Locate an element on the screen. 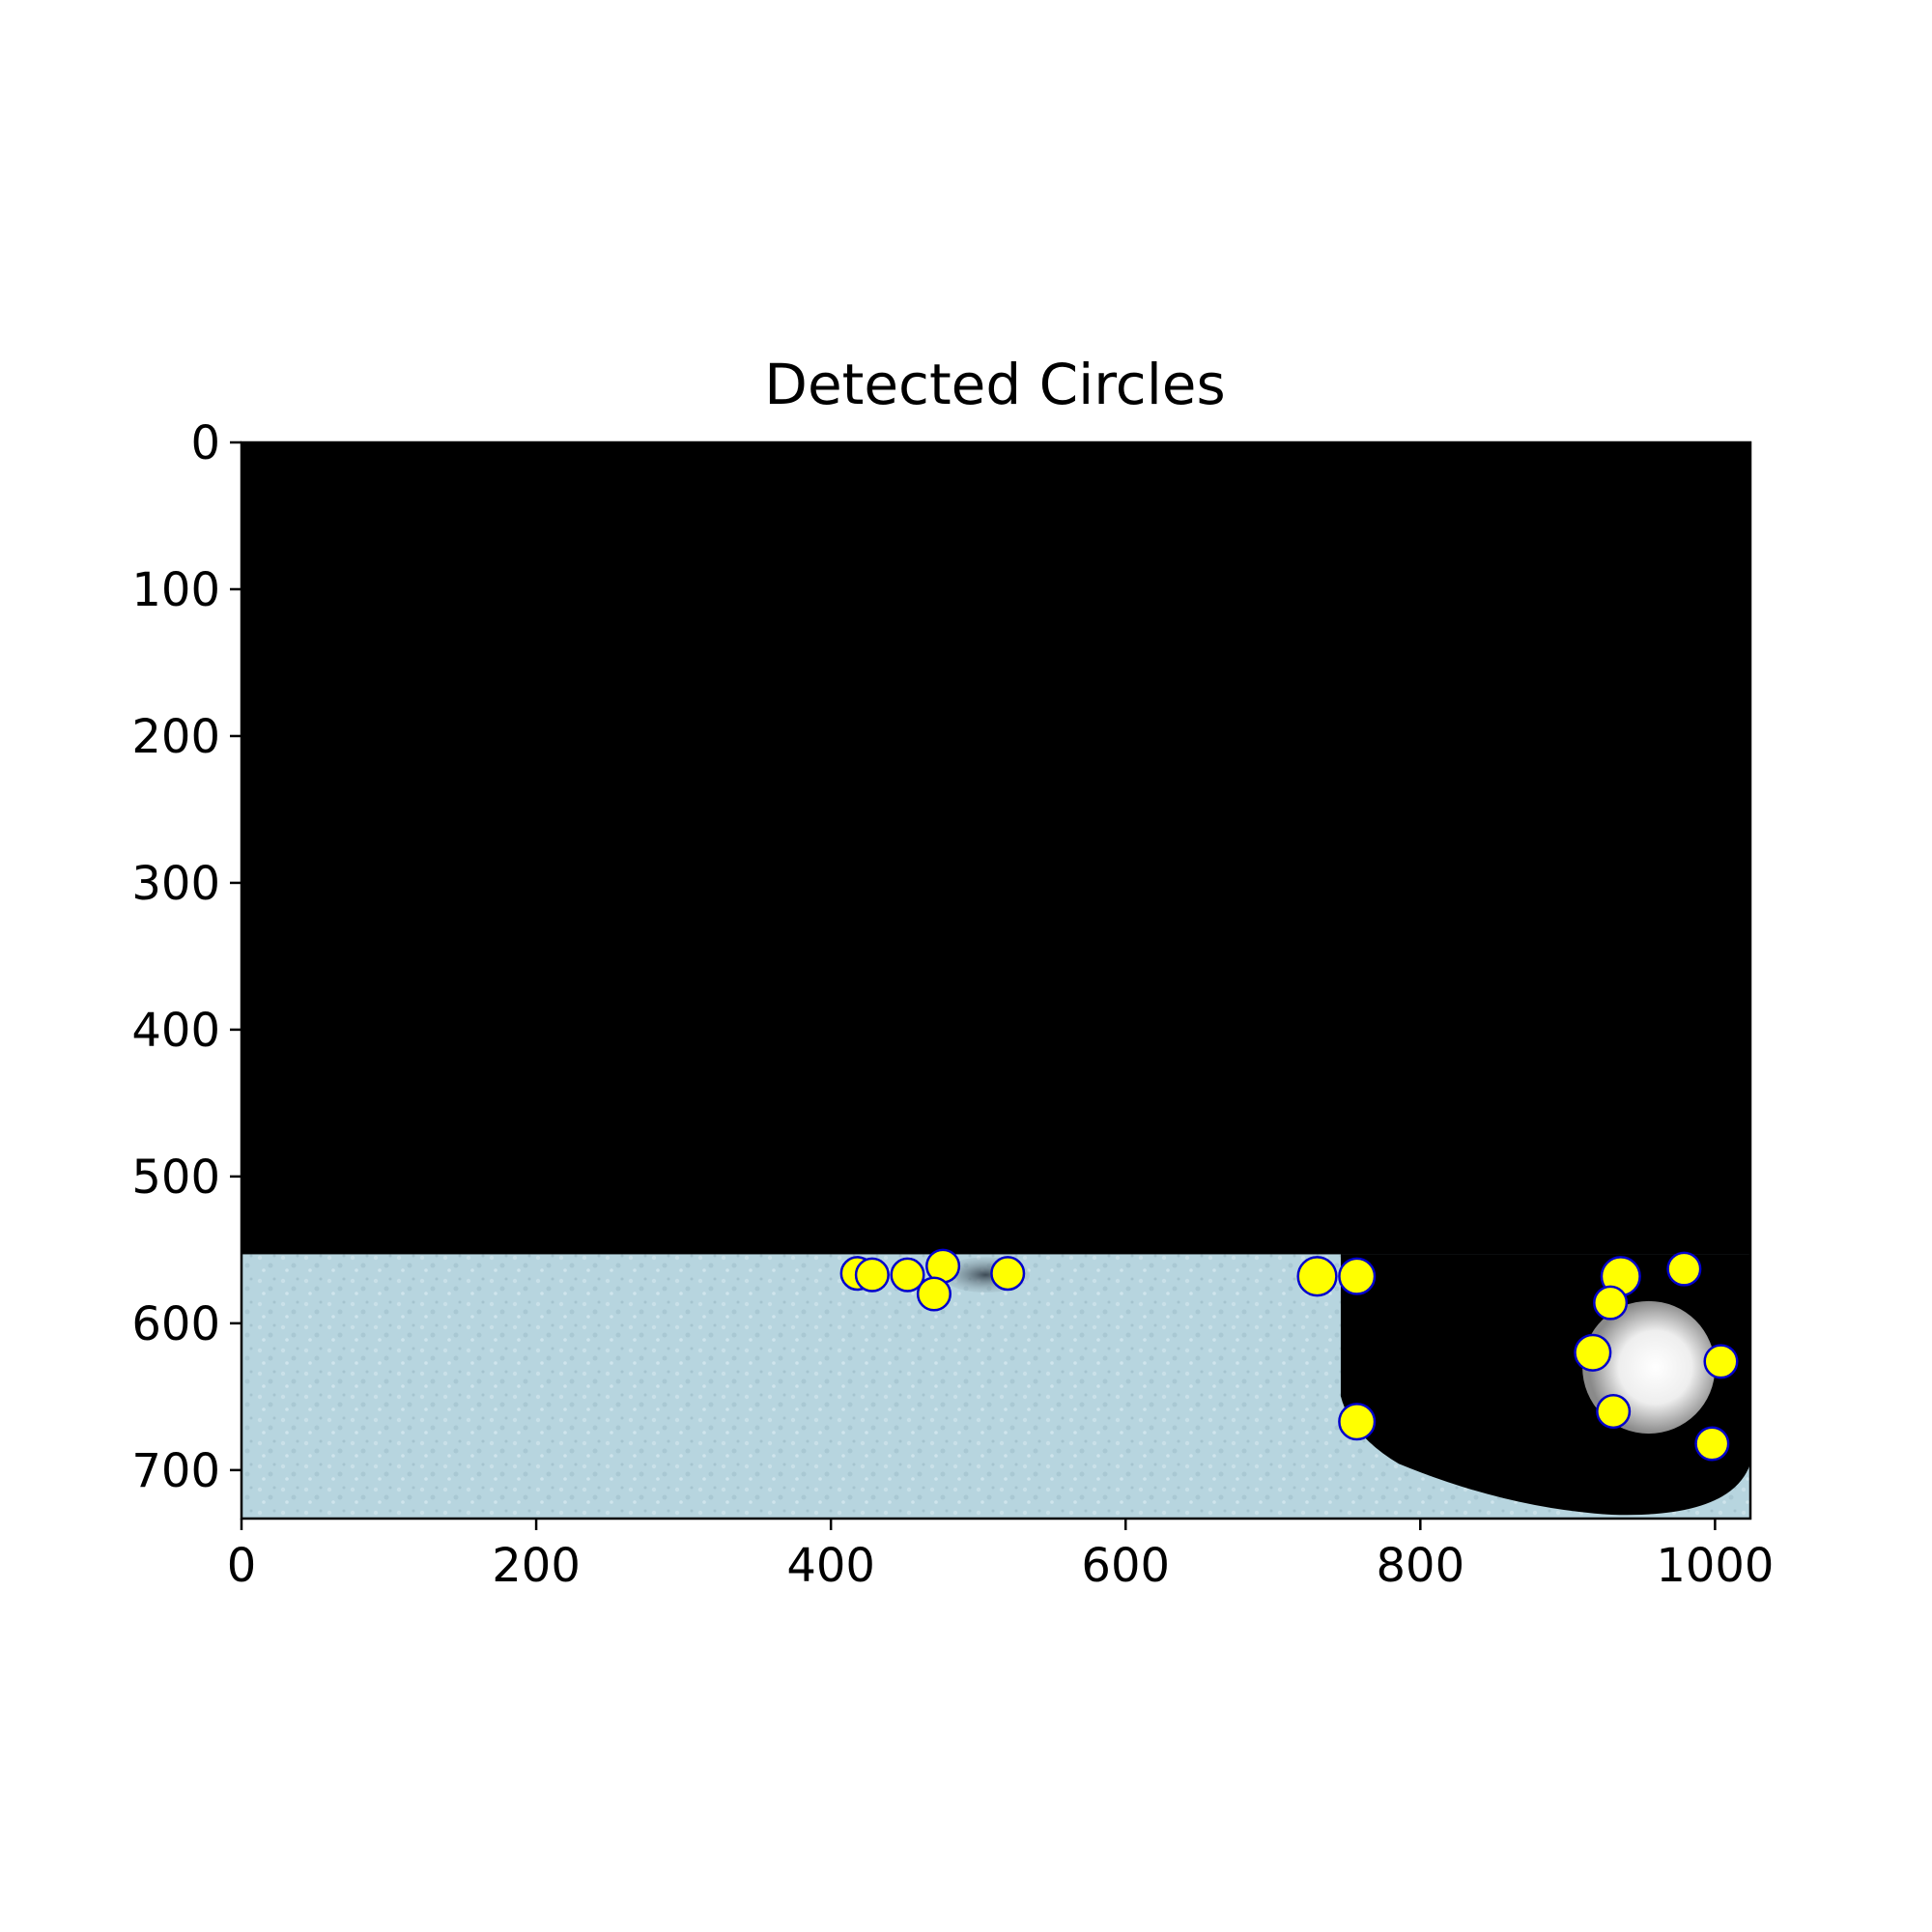  x-tick-label: 800 is located at coordinates (1421, 1566).